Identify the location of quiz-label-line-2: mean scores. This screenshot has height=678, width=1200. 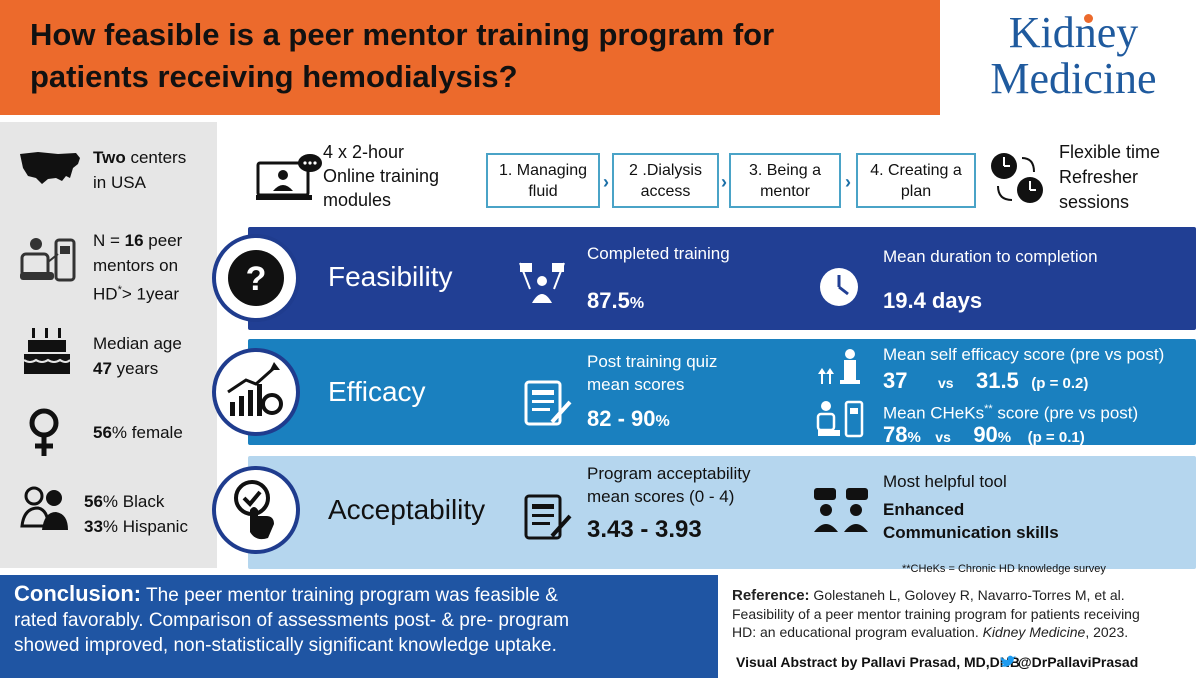
(636, 384).